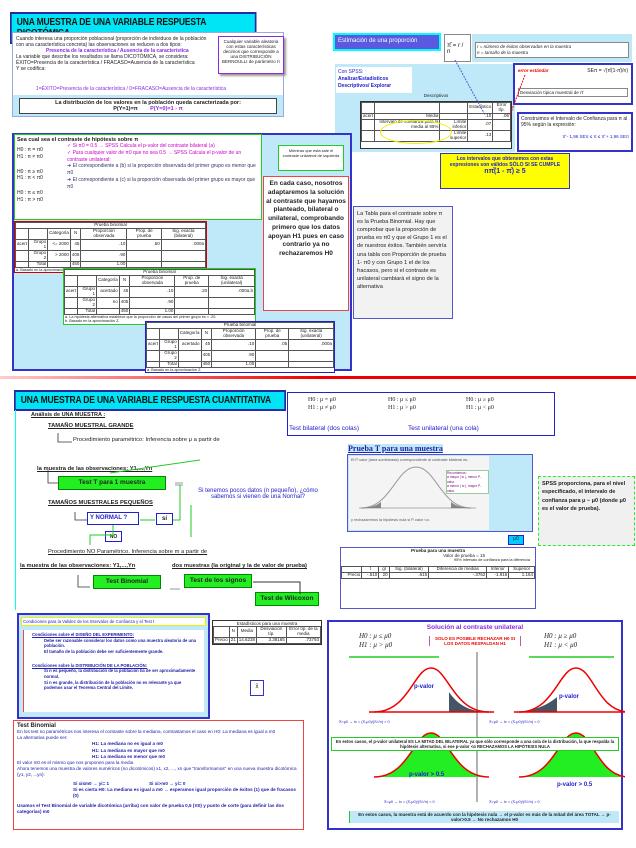 The height and width of the screenshot is (848, 636). I want to click on table-cell: Total, so click(38, 264).